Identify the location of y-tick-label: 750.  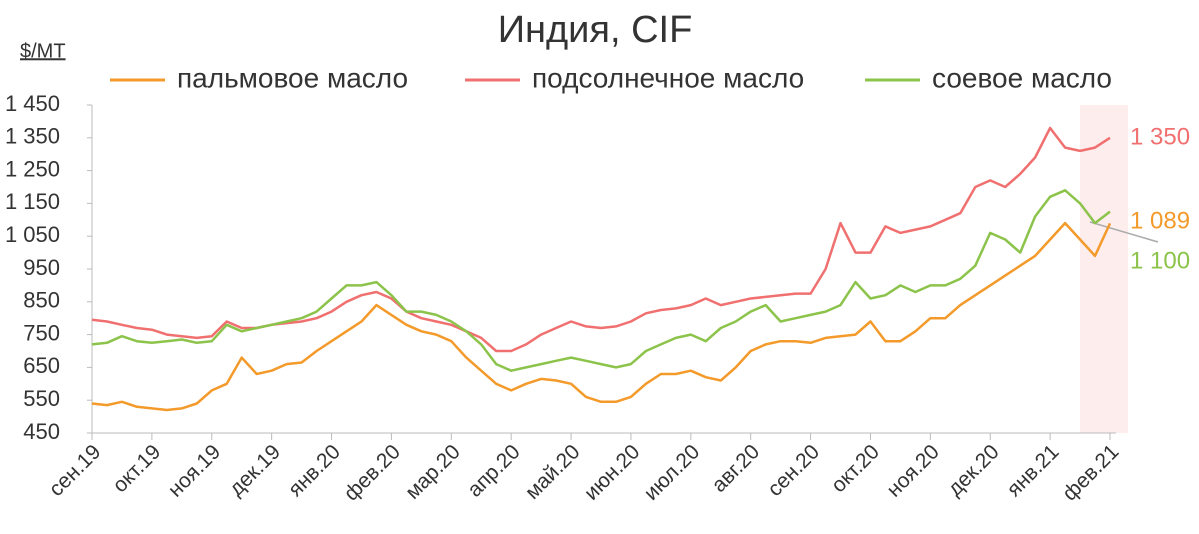
(41, 332).